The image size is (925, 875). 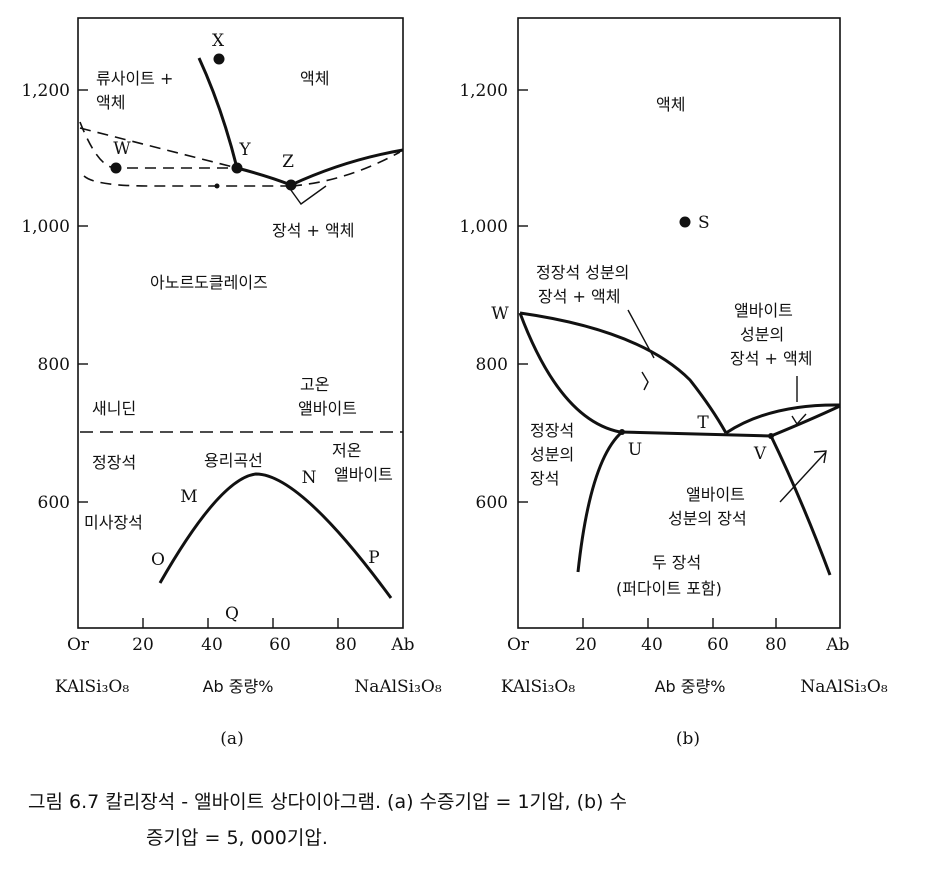 I want to click on panel-a-y-tick-800: 800, so click(x=54, y=365).